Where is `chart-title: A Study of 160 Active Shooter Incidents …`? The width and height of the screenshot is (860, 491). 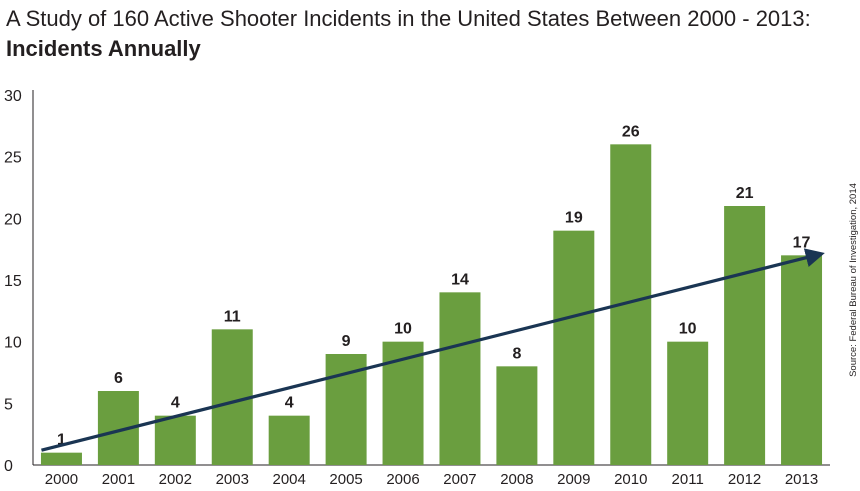 chart-title: A Study of 160 Active Shooter Incidents … is located at coordinates (408, 34).